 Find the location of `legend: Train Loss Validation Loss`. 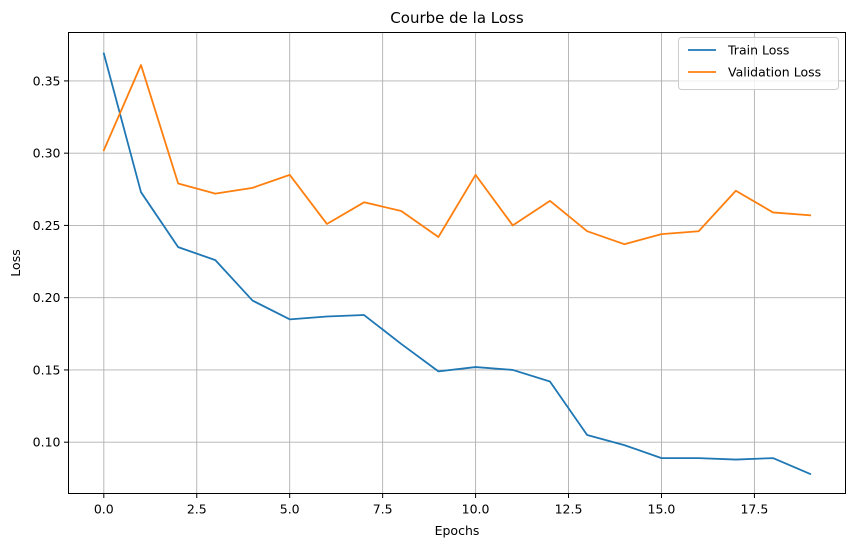

legend: Train Loss Validation Loss is located at coordinates (758, 63).